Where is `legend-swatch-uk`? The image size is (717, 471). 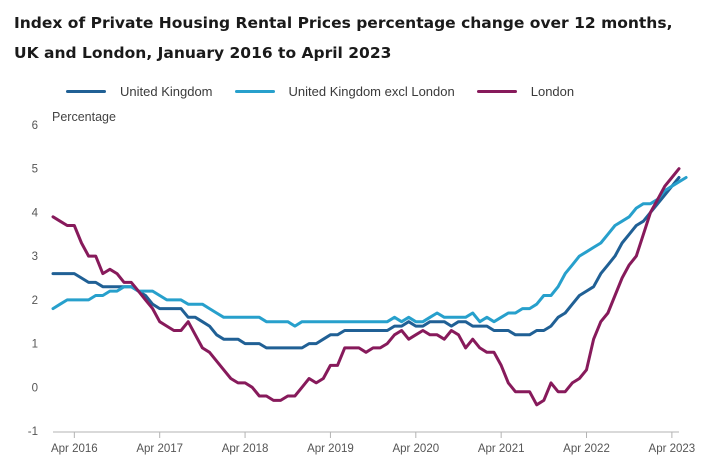
legend-swatch-uk is located at coordinates (86, 91).